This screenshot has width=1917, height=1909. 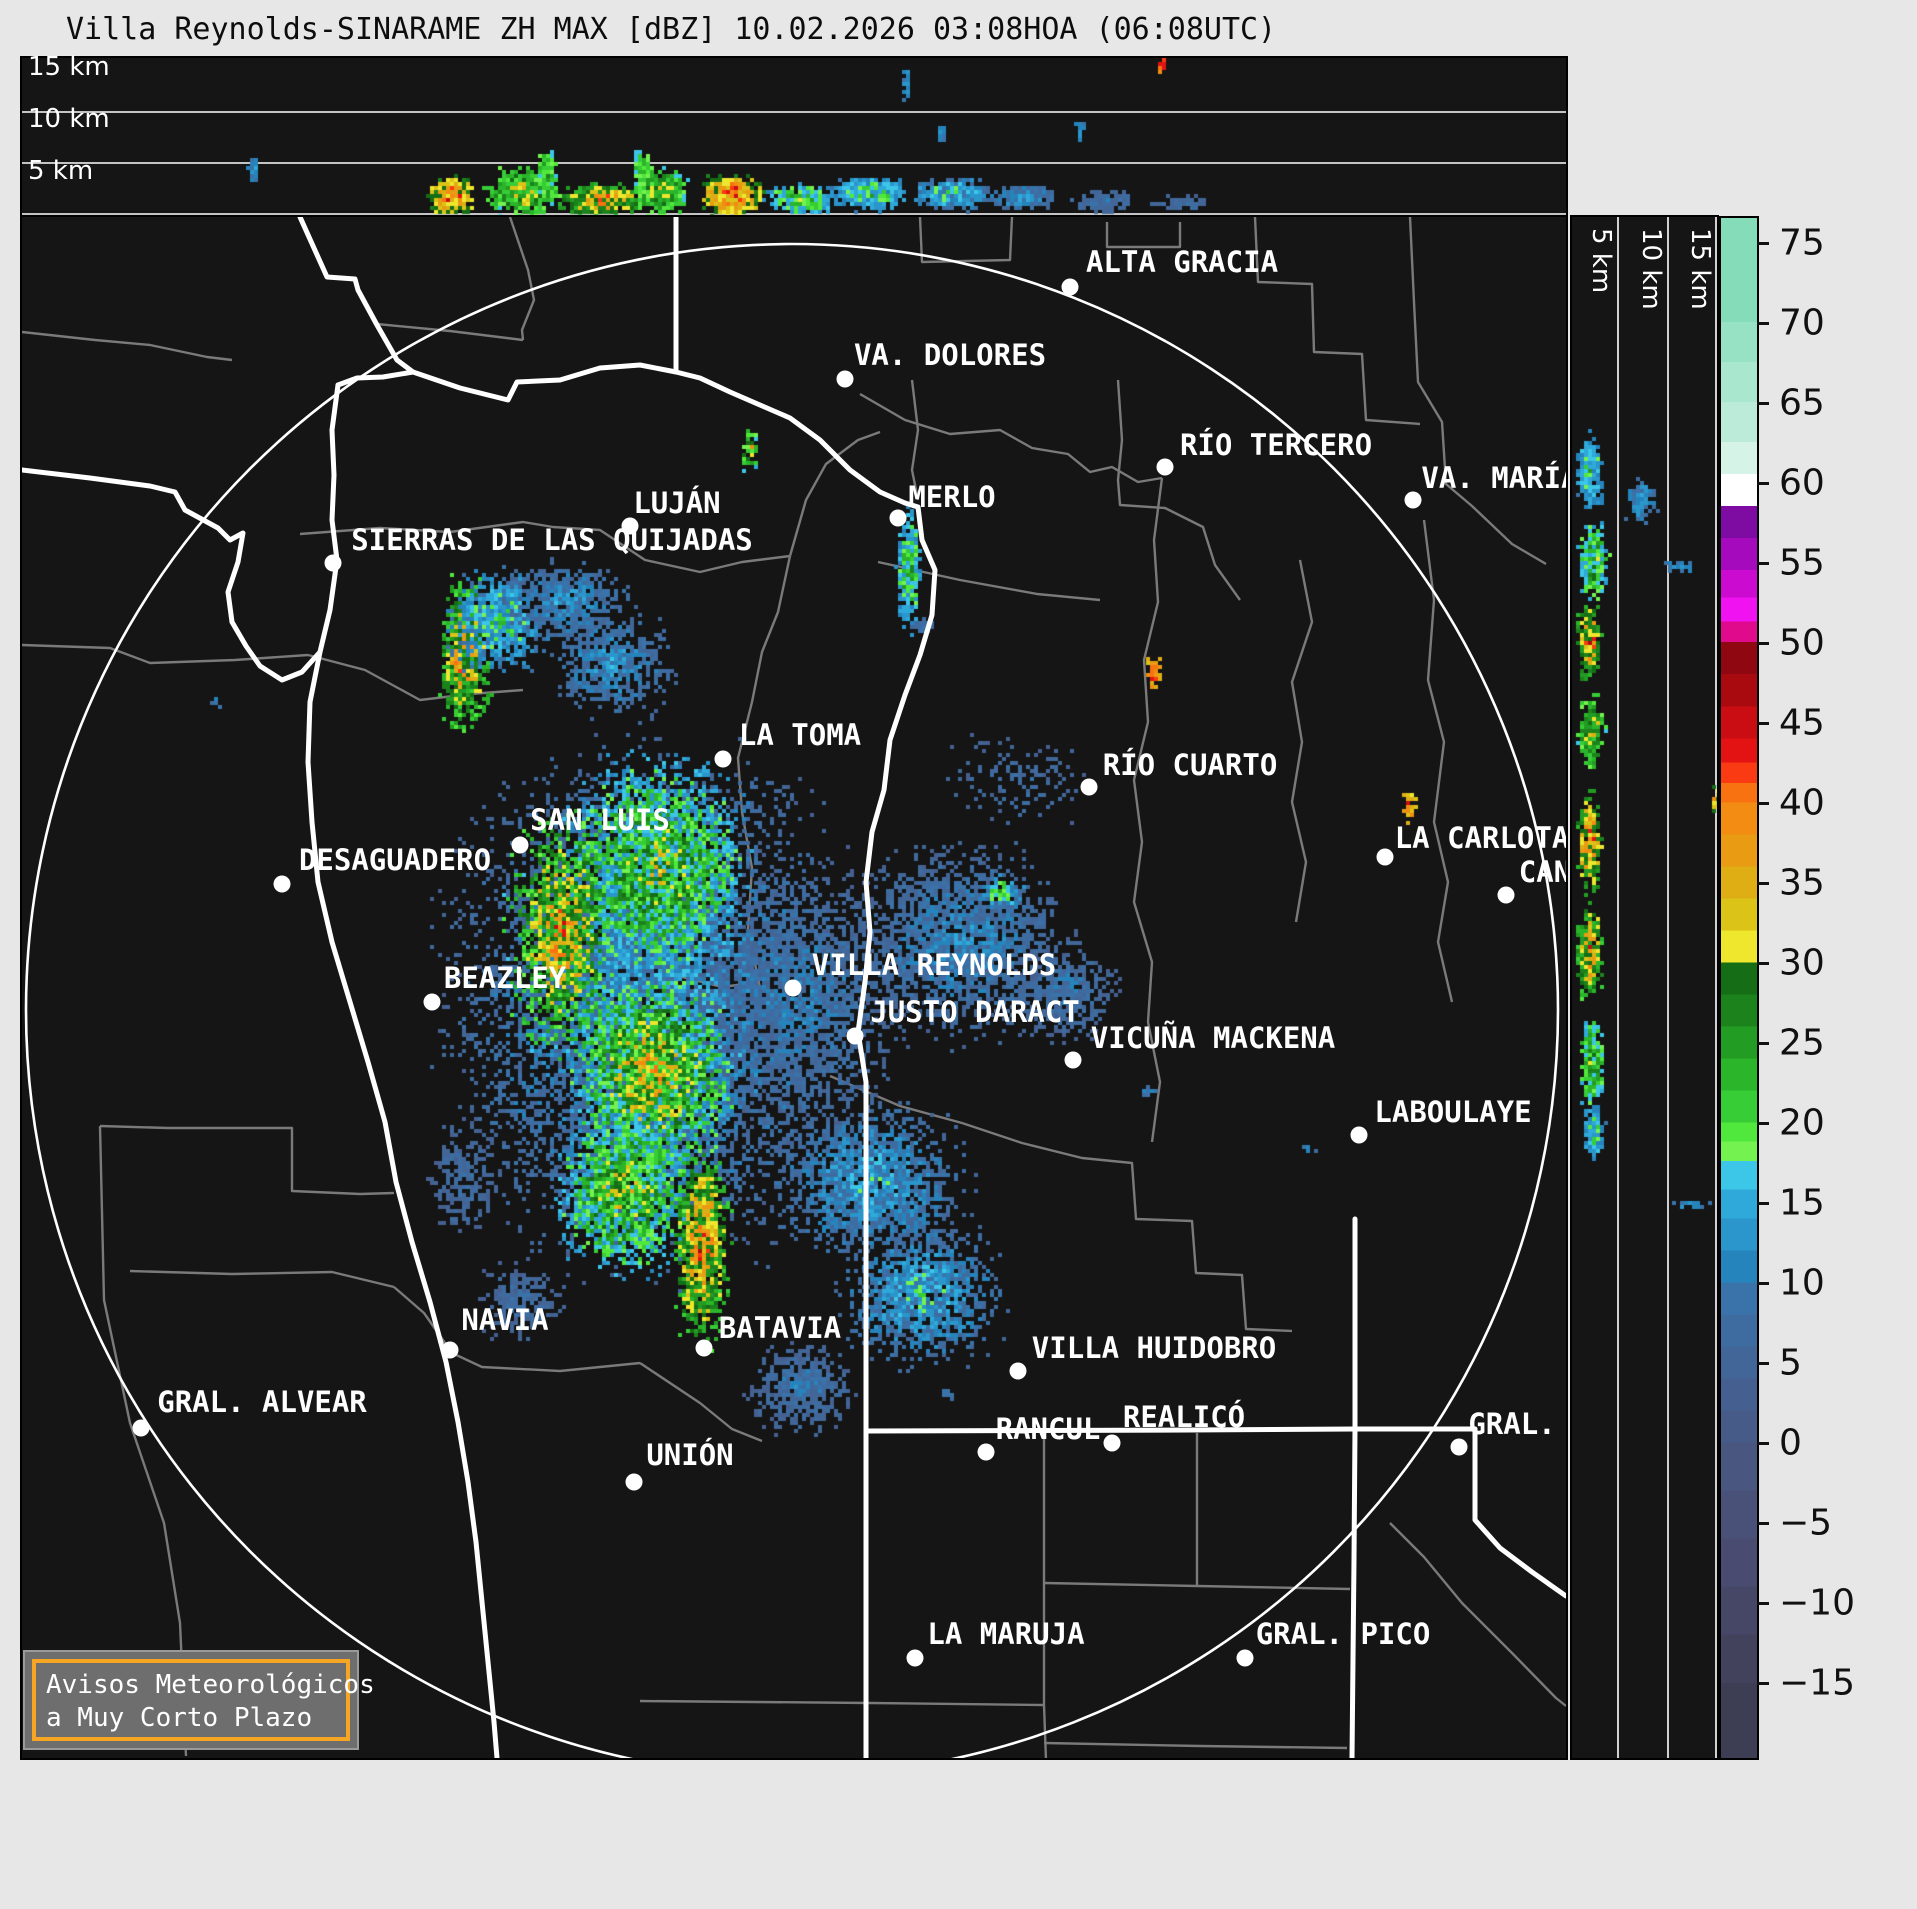 I want to click on city-label: VILLA HUIDOBRO, so click(x=1154, y=1348).